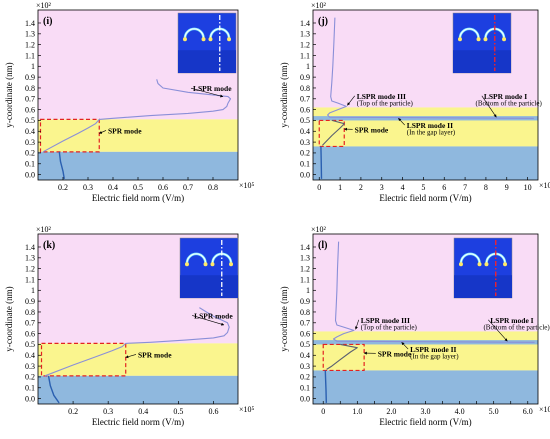 This screenshot has width=550, height=439. What do you see at coordinates (305, 77) in the screenshot?
I see `y-tick-label: 0.9` at bounding box center [305, 77].